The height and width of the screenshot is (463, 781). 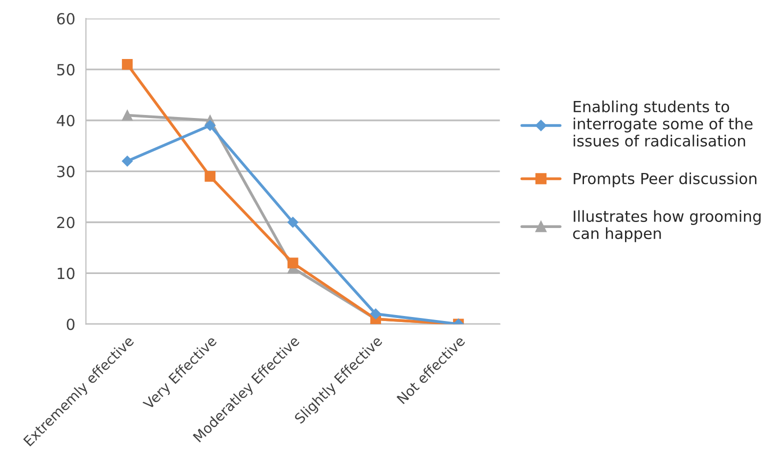 What do you see at coordinates (65, 18) in the screenshot?
I see `y-tick-label: 60` at bounding box center [65, 18].